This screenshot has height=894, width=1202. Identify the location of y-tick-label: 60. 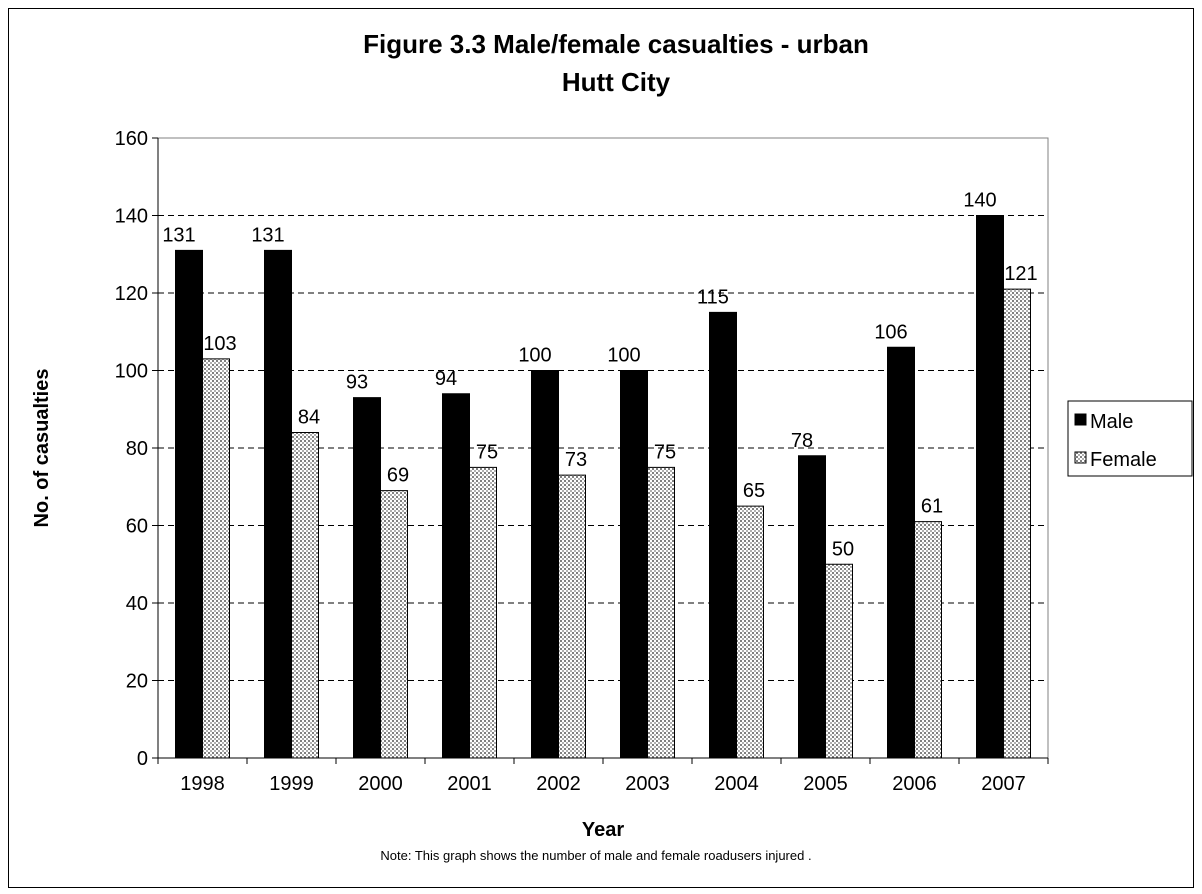
(137, 527).